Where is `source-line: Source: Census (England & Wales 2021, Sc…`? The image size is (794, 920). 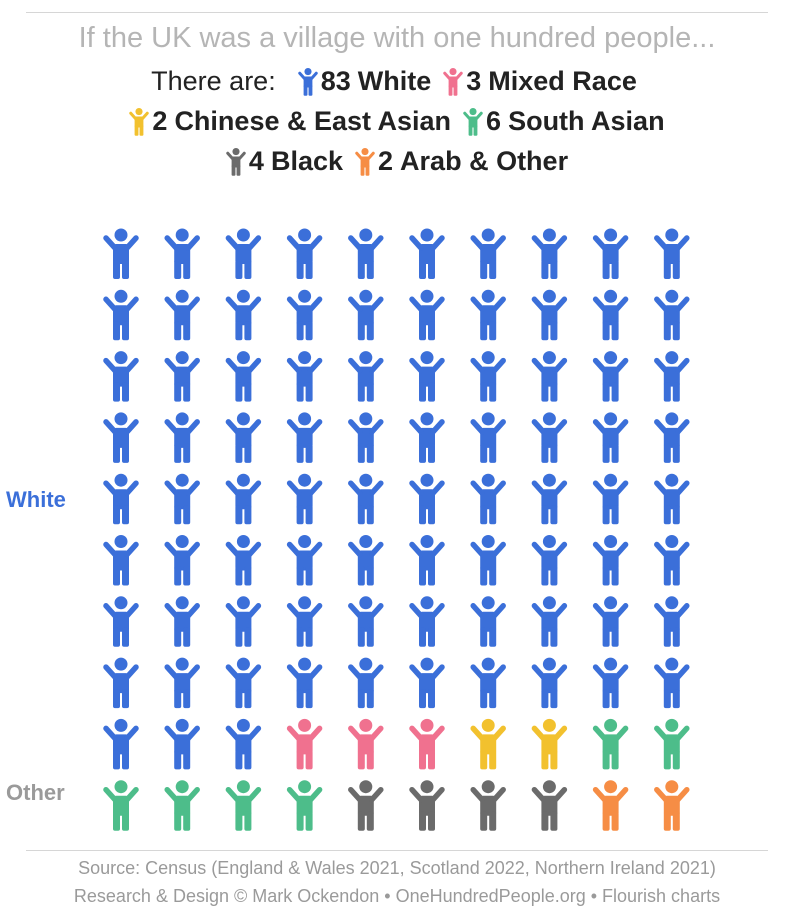 source-line: Source: Census (England & Wales 2021, Sc… is located at coordinates (397, 868).